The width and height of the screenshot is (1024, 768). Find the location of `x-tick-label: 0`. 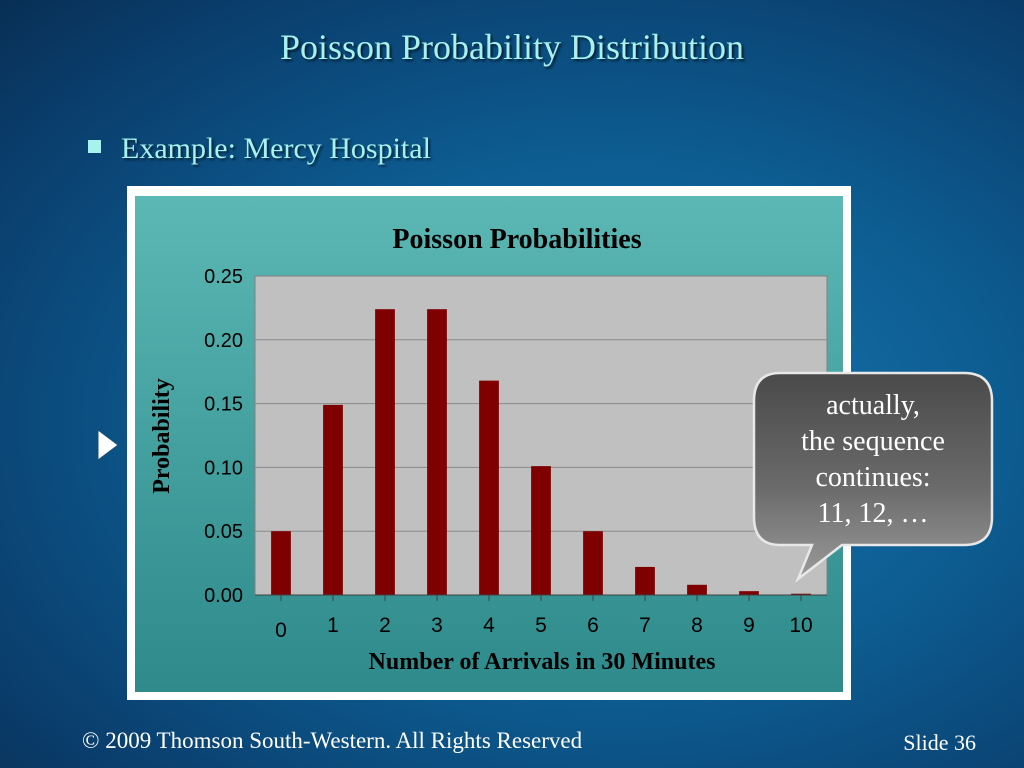

x-tick-label: 0 is located at coordinates (281, 630).